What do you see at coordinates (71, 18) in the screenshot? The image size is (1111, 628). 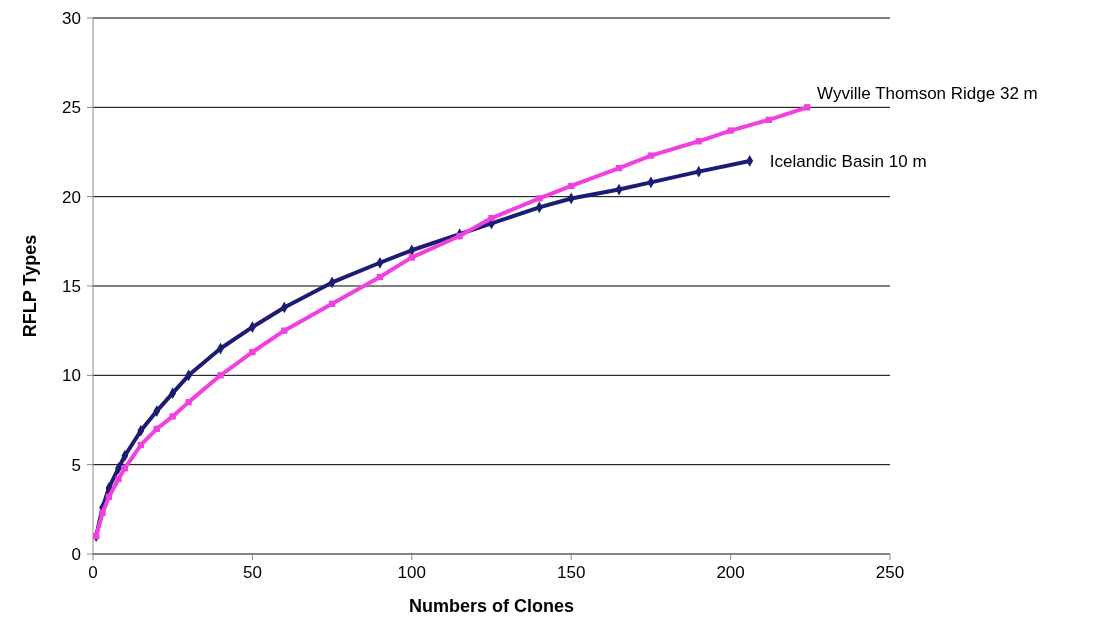 I see `y-tick-label: 30` at bounding box center [71, 18].